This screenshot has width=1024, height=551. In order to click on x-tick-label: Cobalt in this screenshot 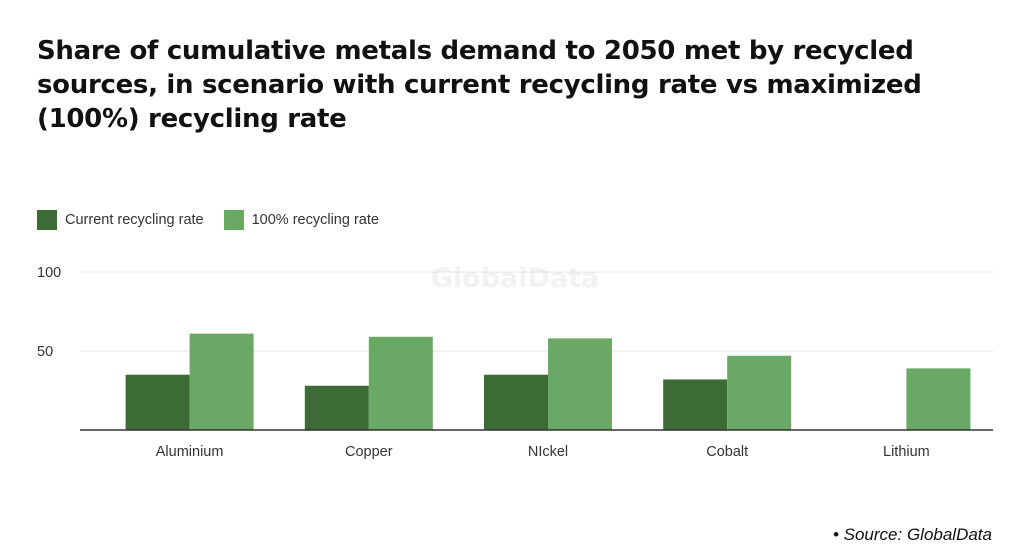, I will do `click(727, 452)`.